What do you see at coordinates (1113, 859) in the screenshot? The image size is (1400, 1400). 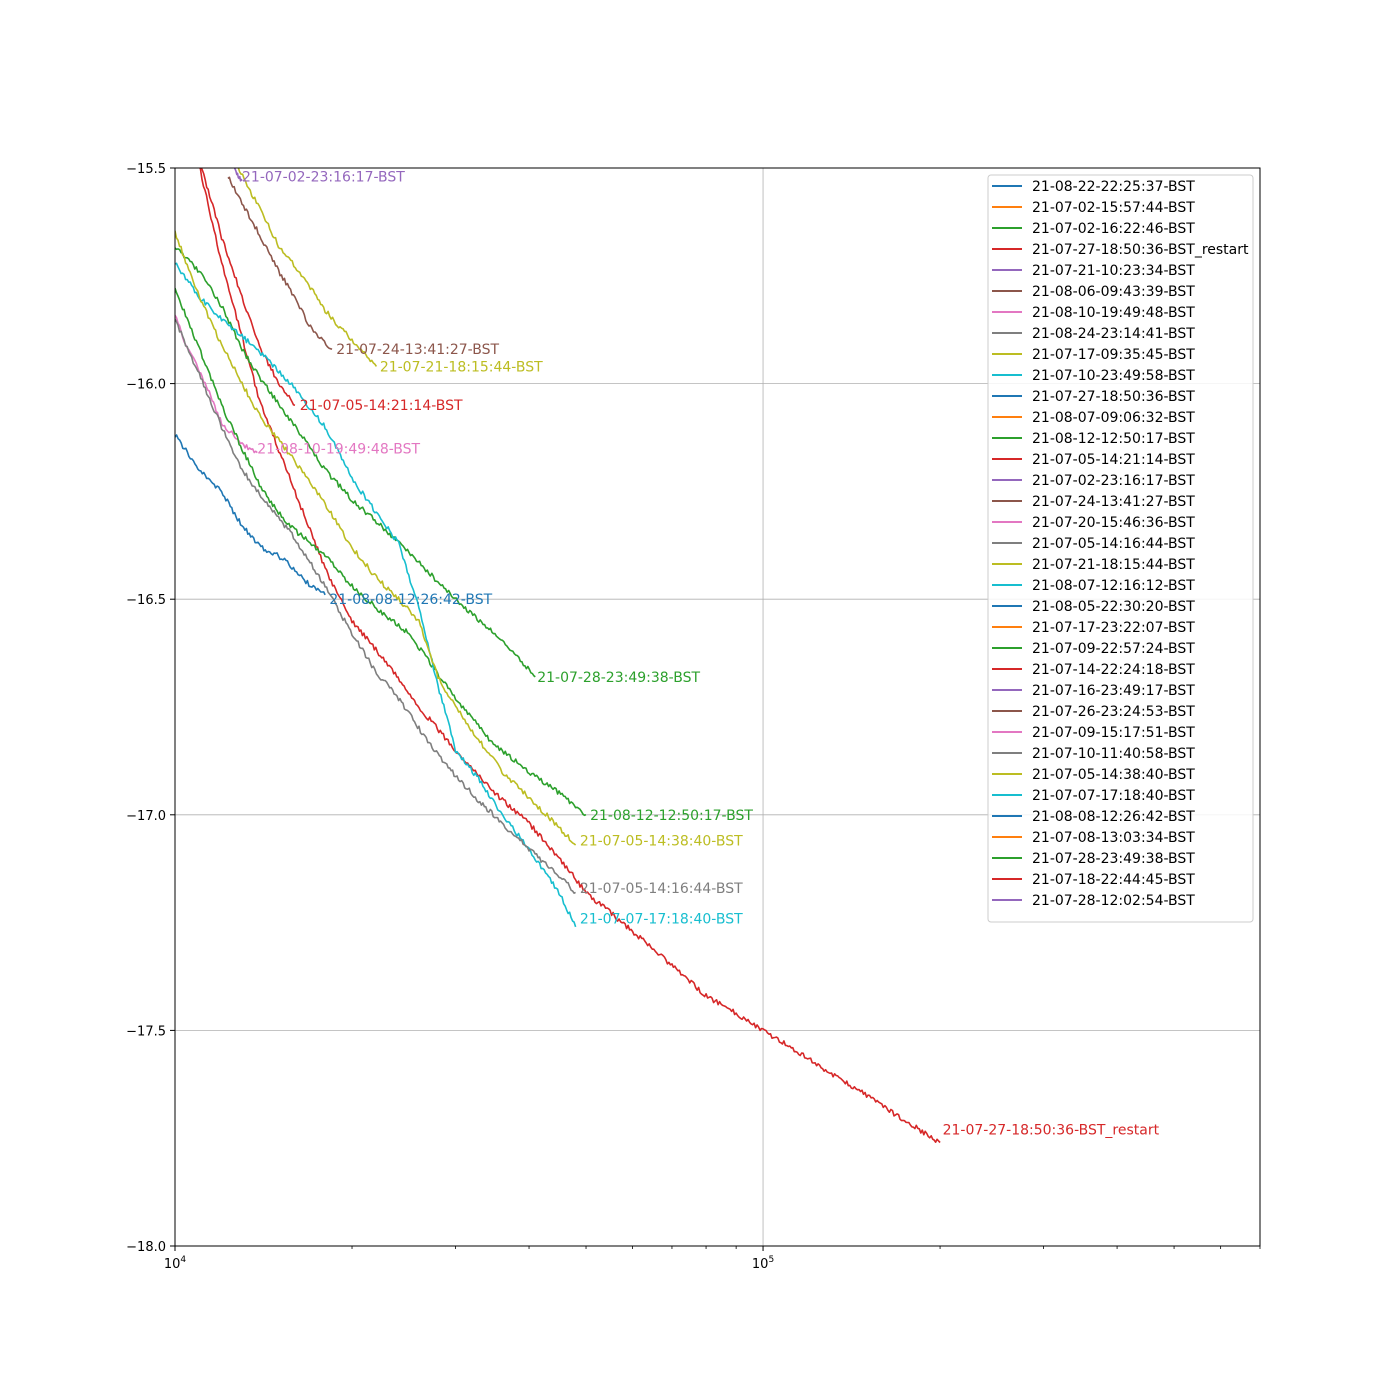 I see `legend-entry-label: 21-07-28-23:49:38-BST` at bounding box center [1113, 859].